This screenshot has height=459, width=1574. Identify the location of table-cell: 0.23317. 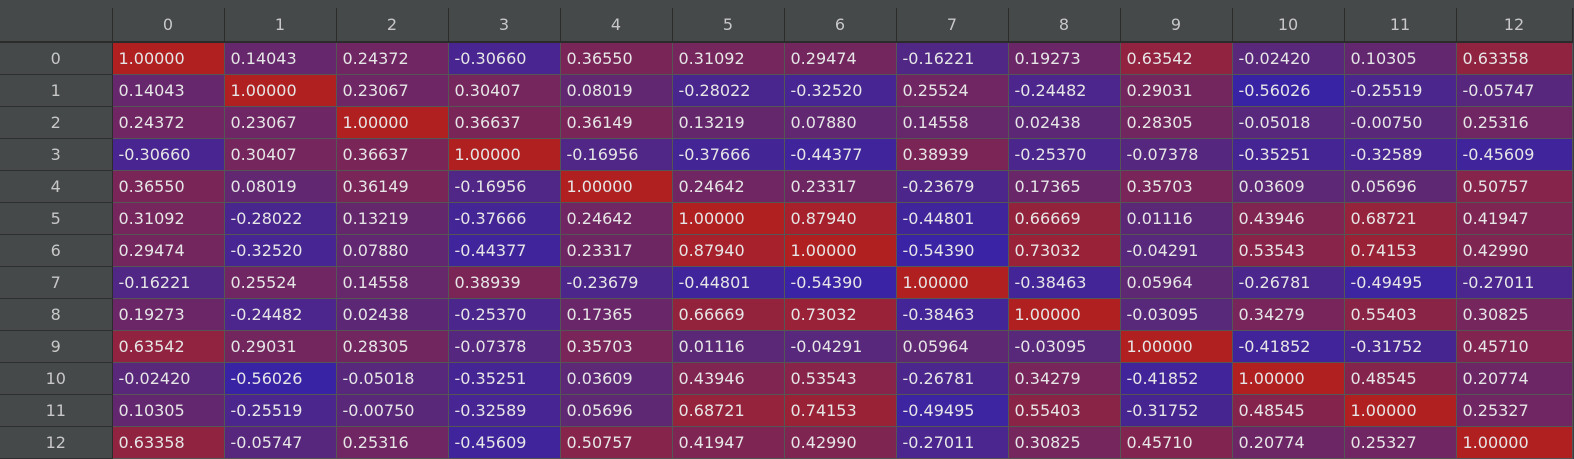
(840, 186).